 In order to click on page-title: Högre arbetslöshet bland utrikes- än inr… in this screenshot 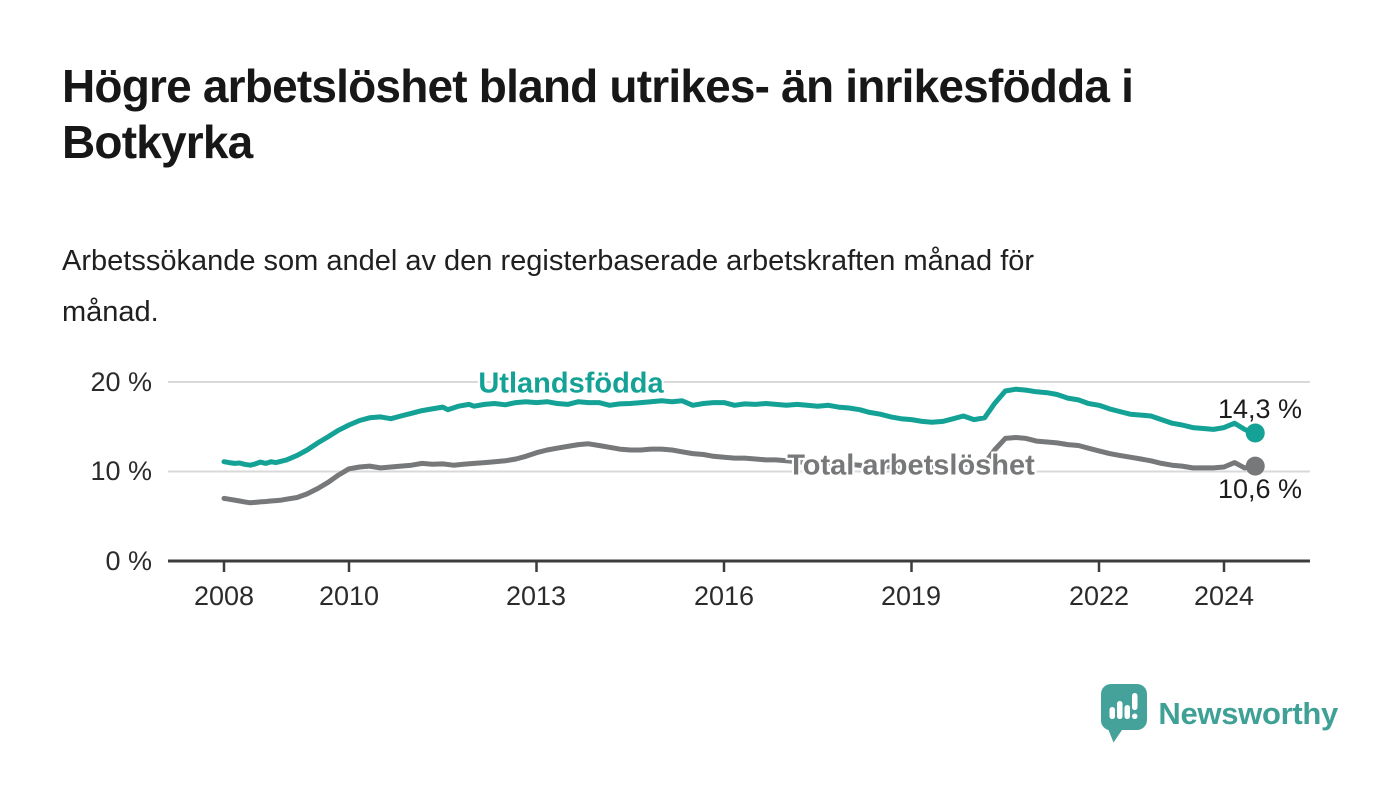, I will do `click(712, 114)`.